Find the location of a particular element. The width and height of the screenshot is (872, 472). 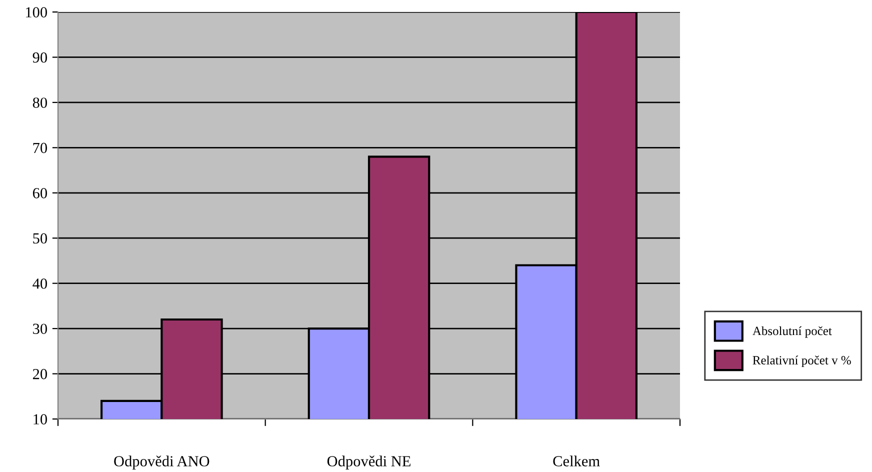

legend-label: Absolutní počet is located at coordinates (792, 332).